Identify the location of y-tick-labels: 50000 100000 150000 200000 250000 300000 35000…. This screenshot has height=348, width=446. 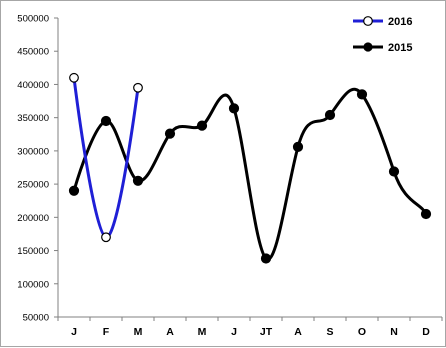
(33, 169).